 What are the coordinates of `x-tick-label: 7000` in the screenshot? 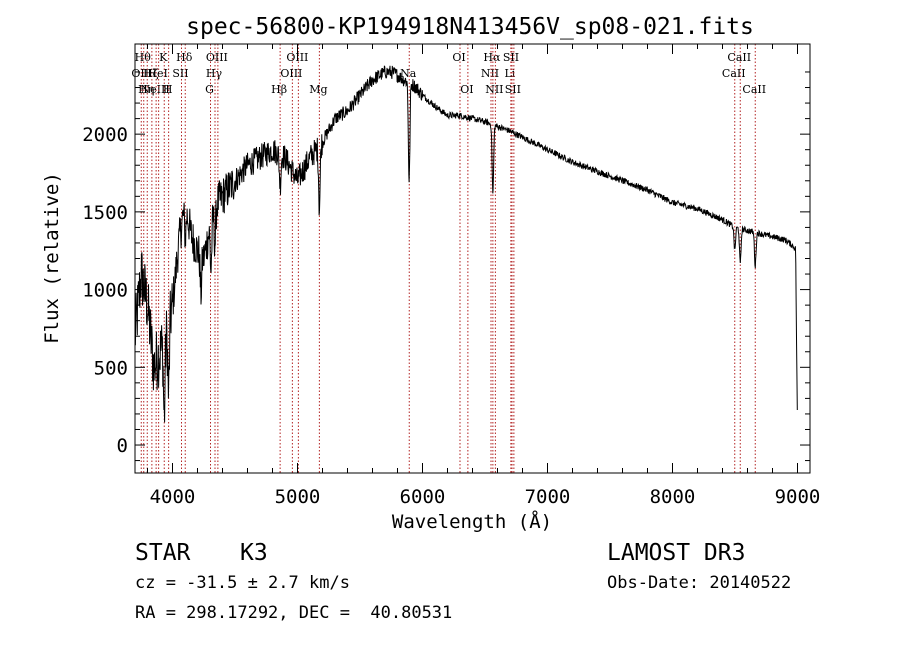 It's located at (548, 497).